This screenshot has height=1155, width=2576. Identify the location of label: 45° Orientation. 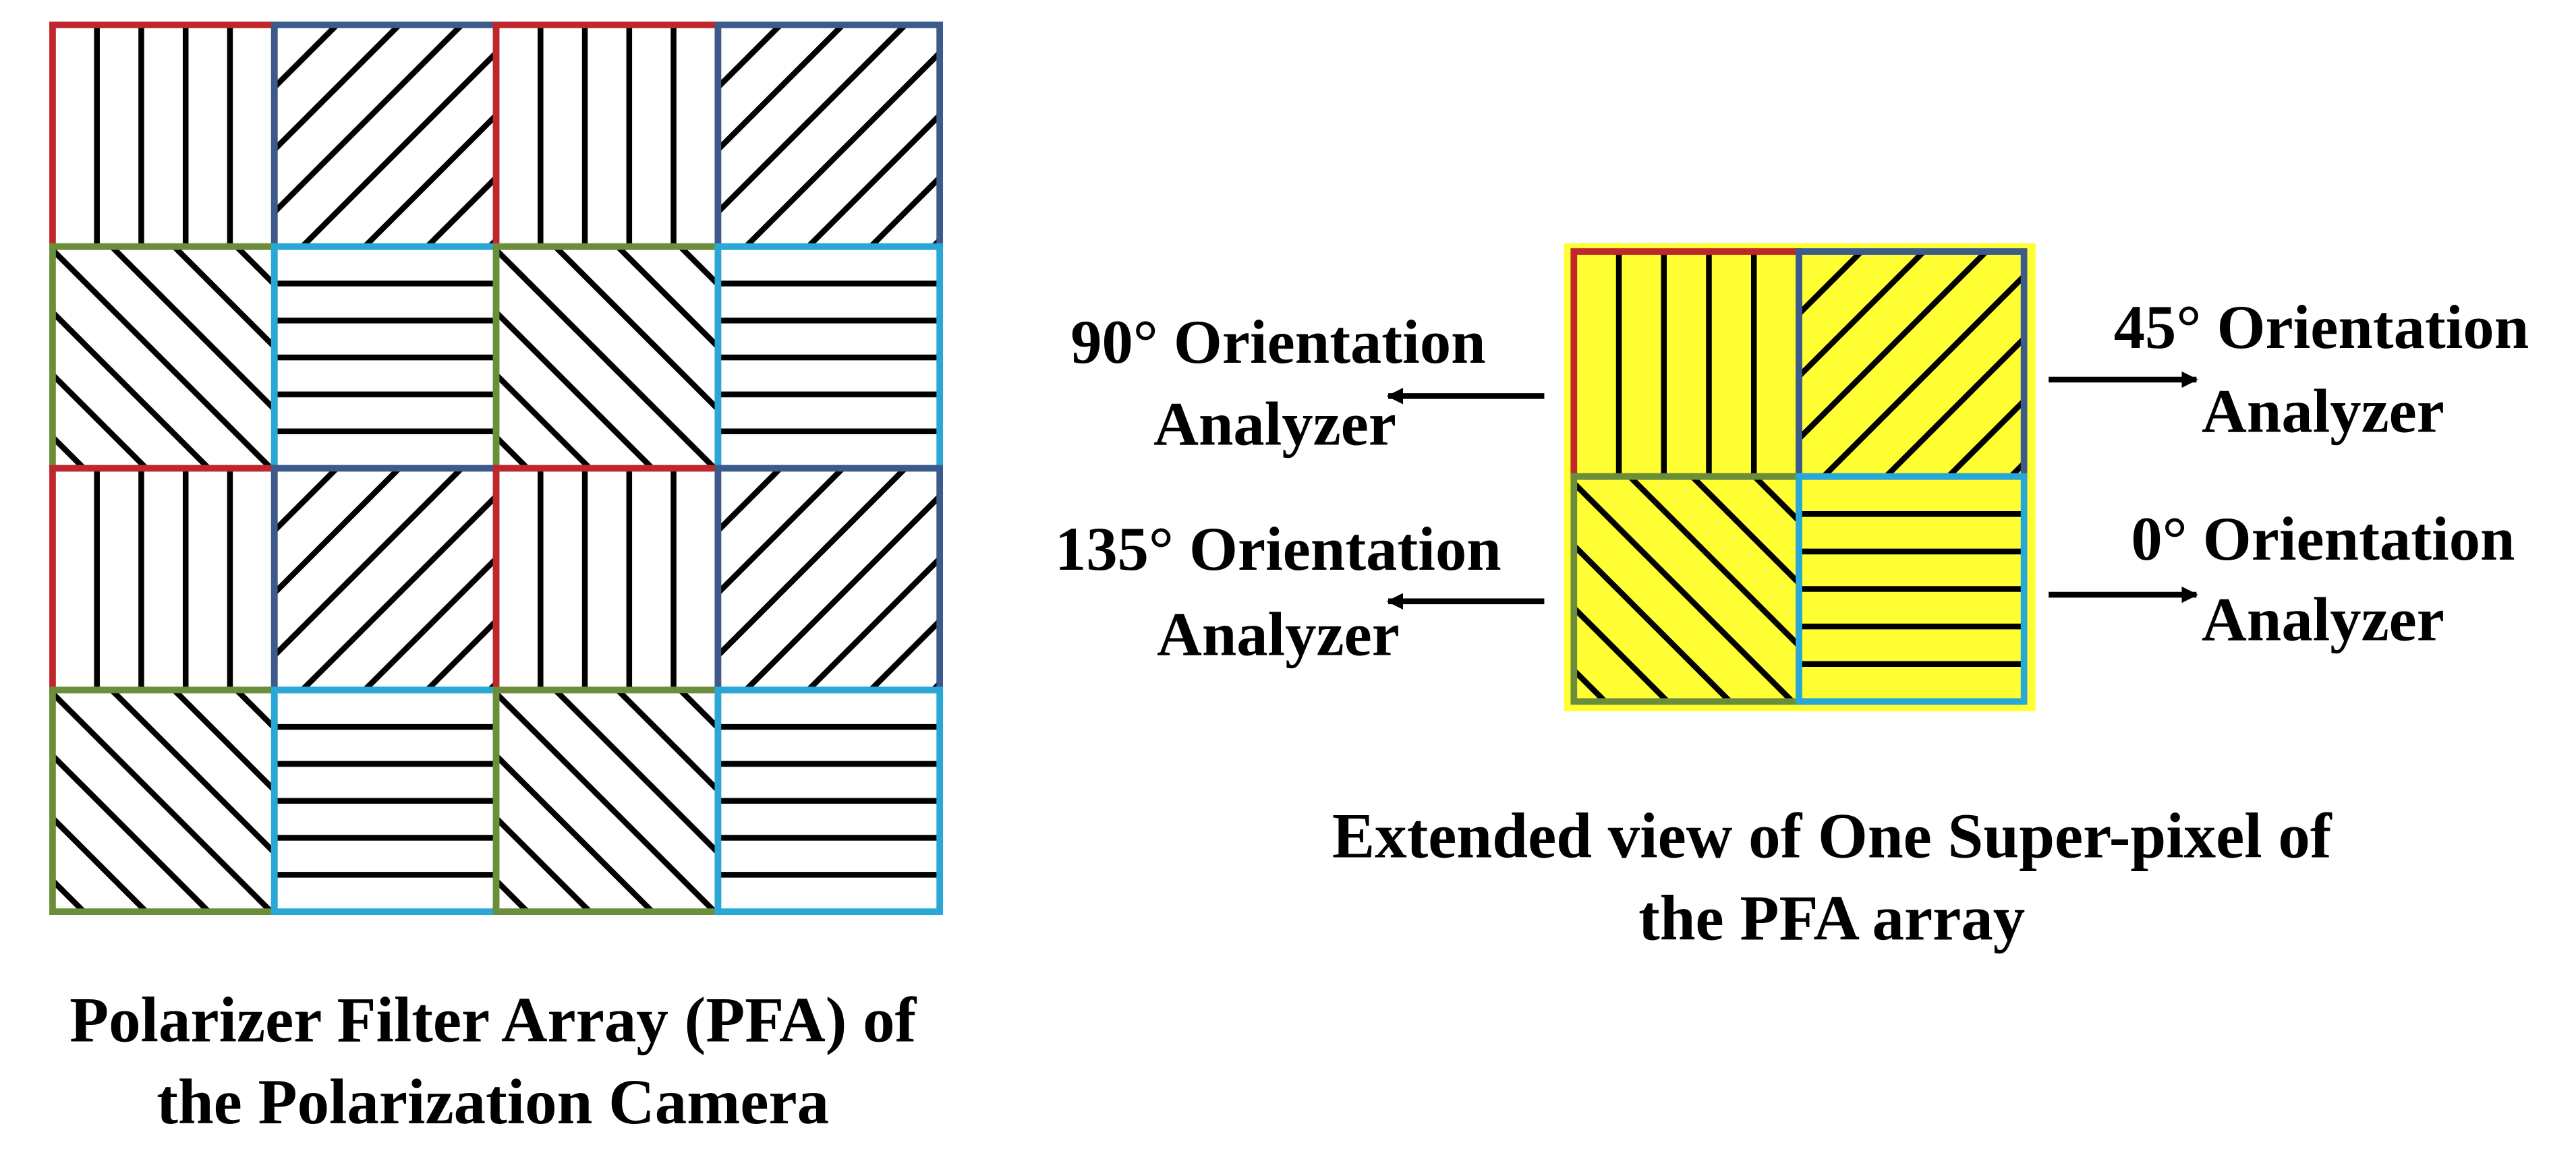
(2321, 327).